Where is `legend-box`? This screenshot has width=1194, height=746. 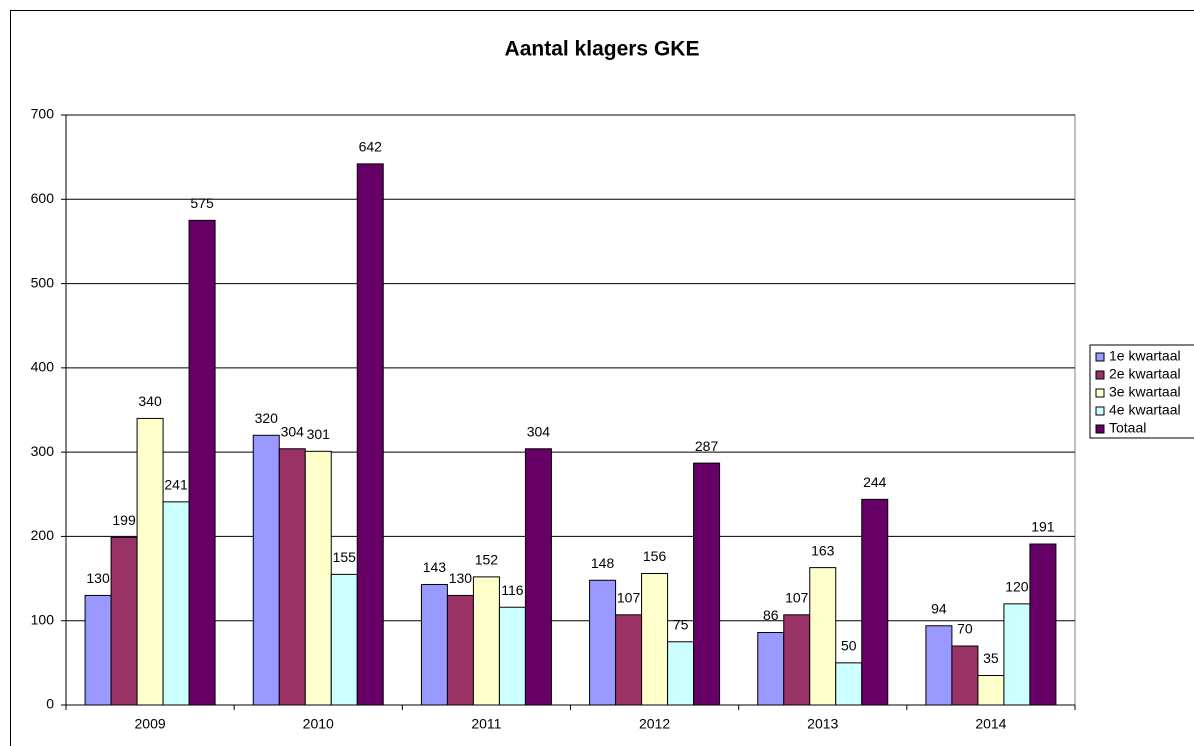 legend-box is located at coordinates (1141, 391).